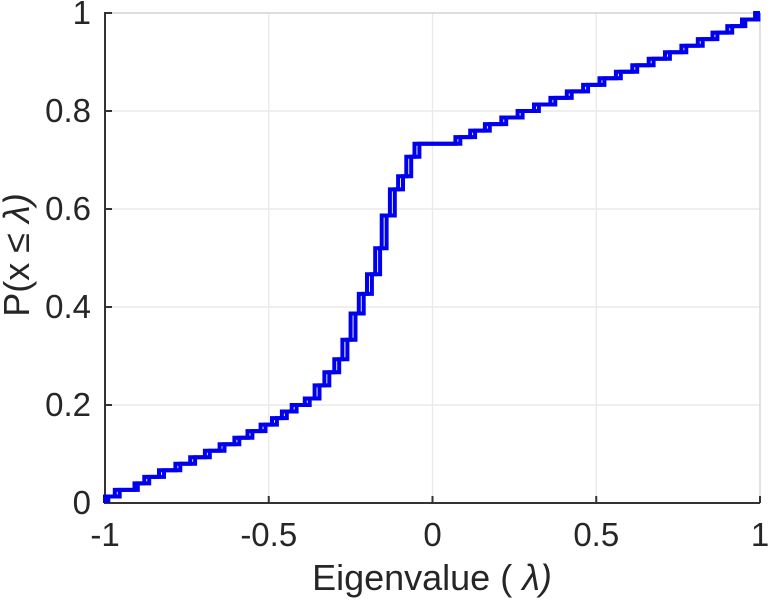 Image resolution: width=768 pixels, height=600 pixels. I want to click on x-tick-label: -1, so click(104, 534).